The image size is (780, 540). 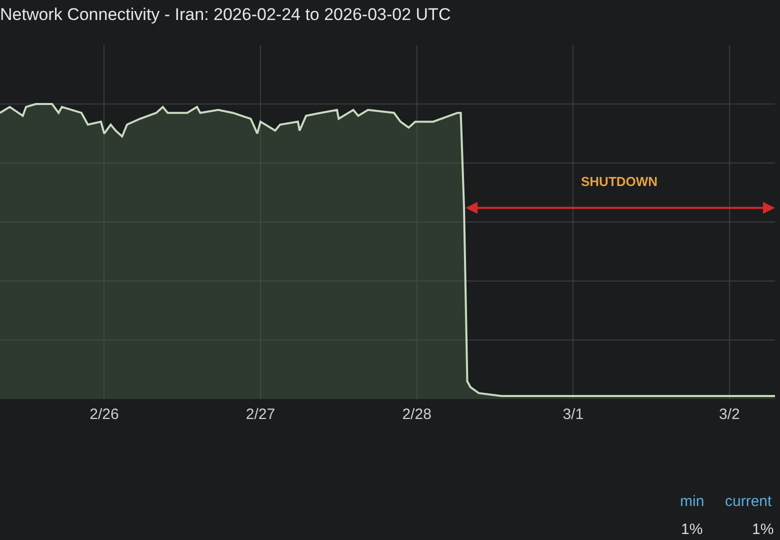 I want to click on annotation: SHUTDOWN, so click(x=619, y=181).